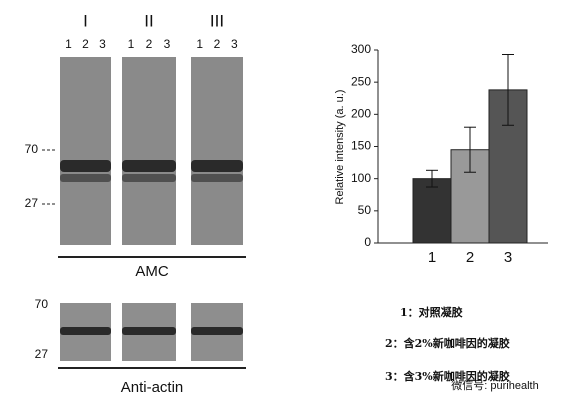 The height and width of the screenshot is (404, 571). What do you see at coordinates (432, 257) in the screenshot?
I see `x-tick-label: 1` at bounding box center [432, 257].